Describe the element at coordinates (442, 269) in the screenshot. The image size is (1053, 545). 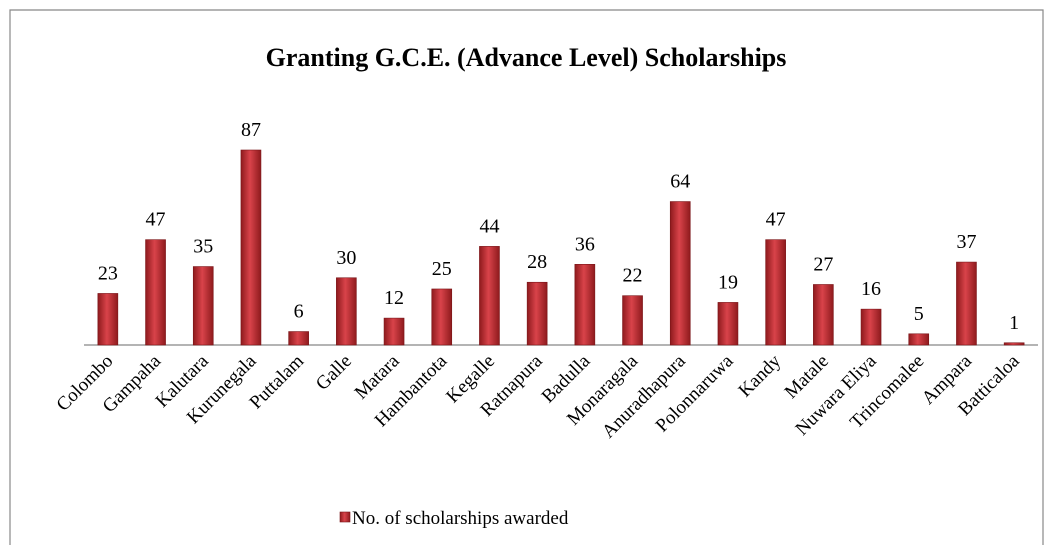
I see `data-label: 25` at that location.